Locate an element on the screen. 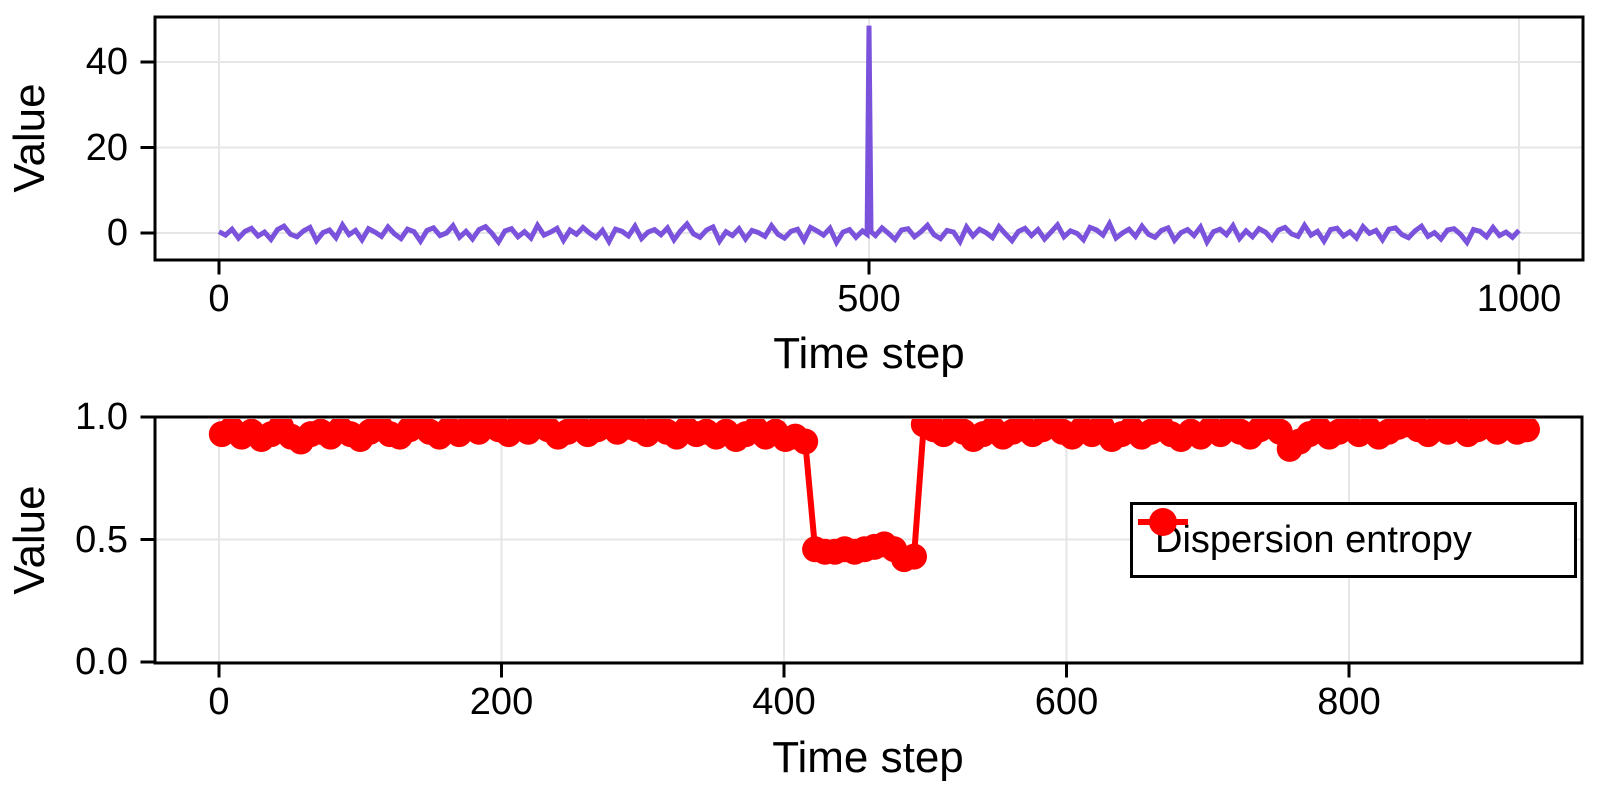  bottom-x-axis-label: Time step is located at coordinates (868, 757).